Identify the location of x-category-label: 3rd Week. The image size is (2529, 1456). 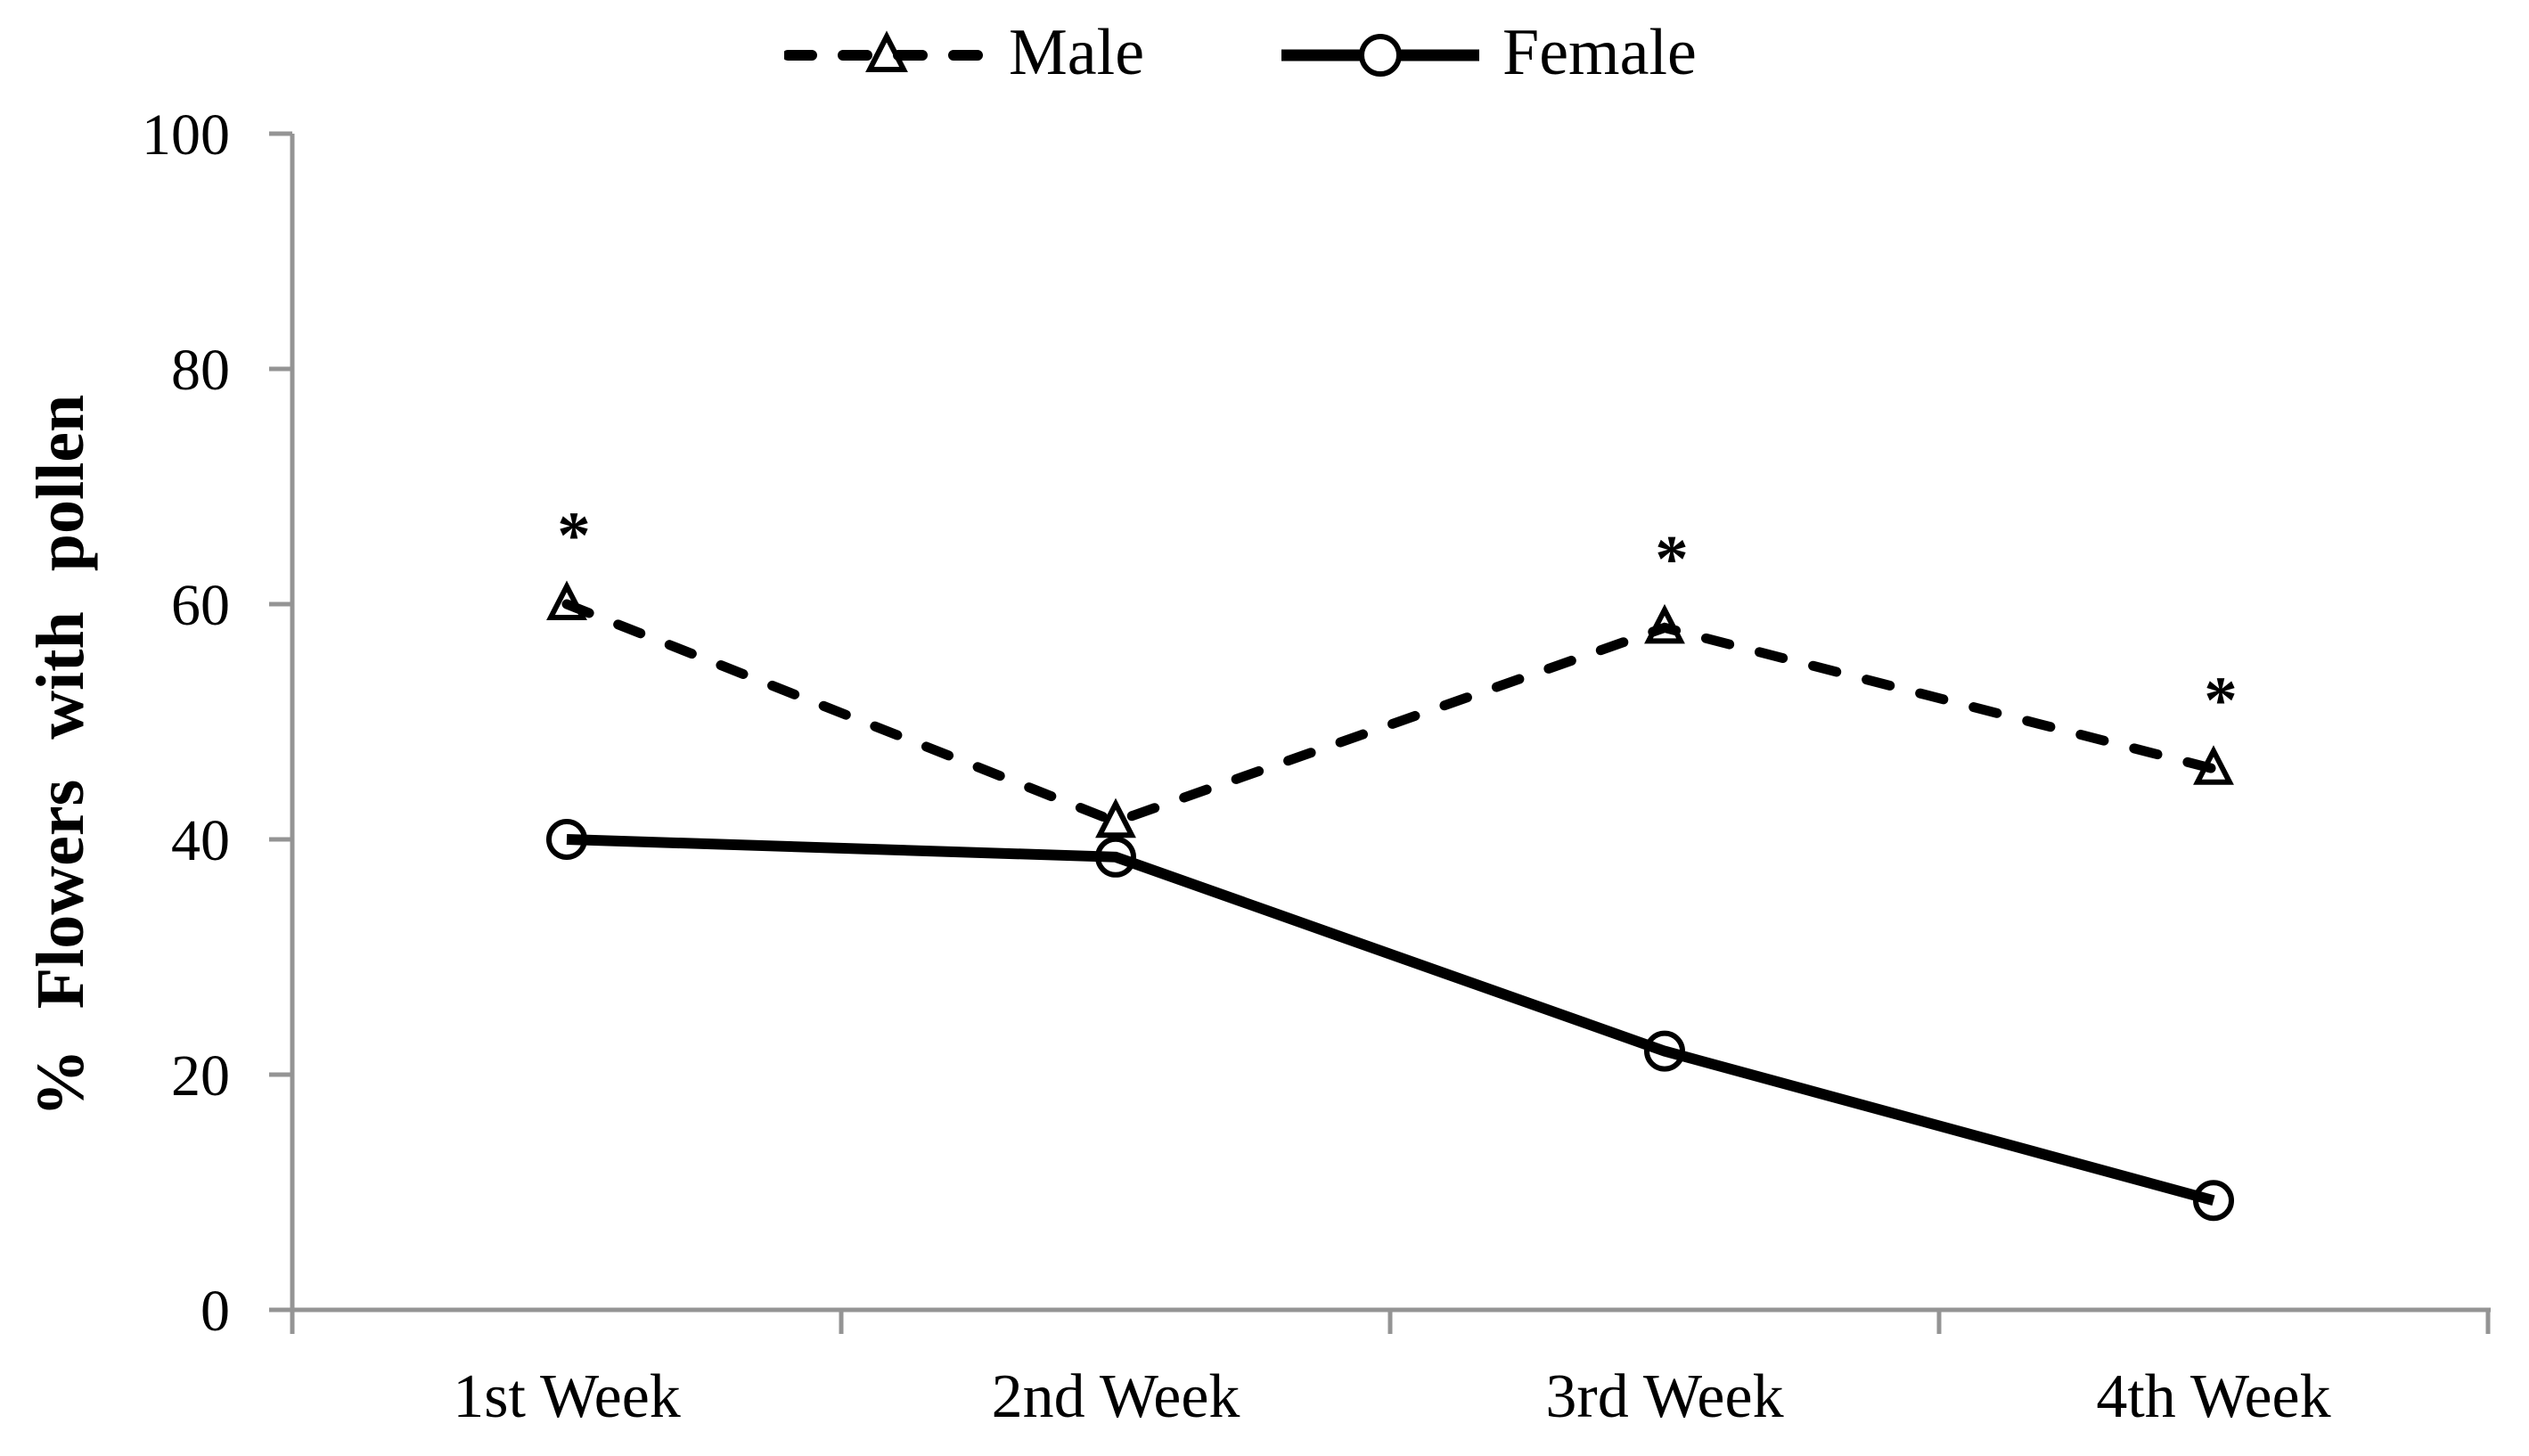
(1664, 1397).